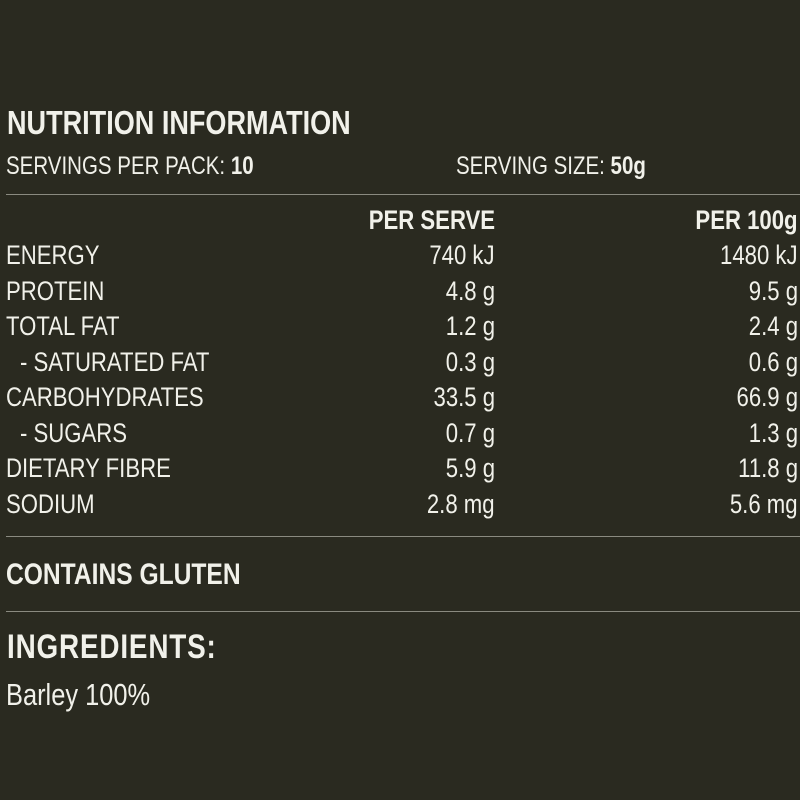 This screenshot has height=800, width=800. What do you see at coordinates (403, 194) in the screenshot?
I see `divider-top` at bounding box center [403, 194].